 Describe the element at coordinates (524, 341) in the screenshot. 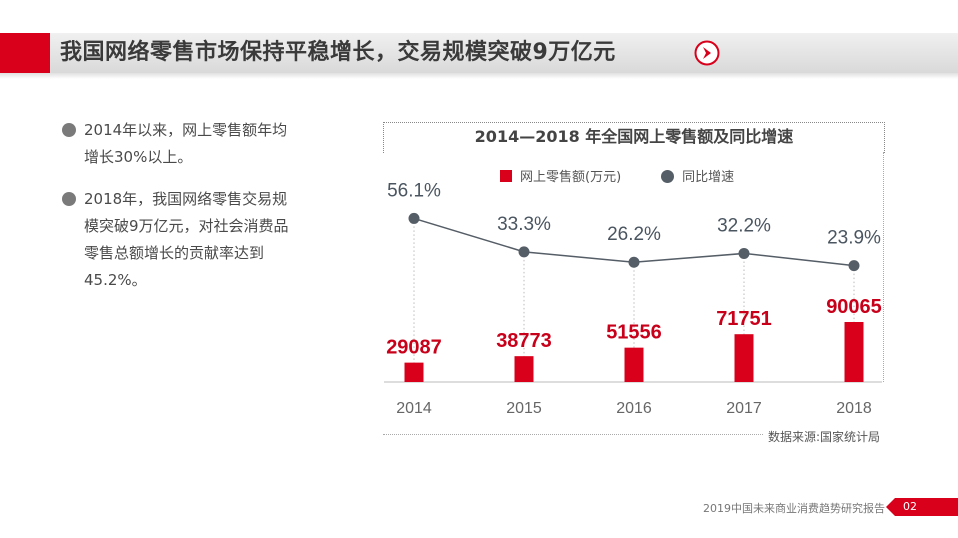

I see `bar-value-label: 38773` at that location.